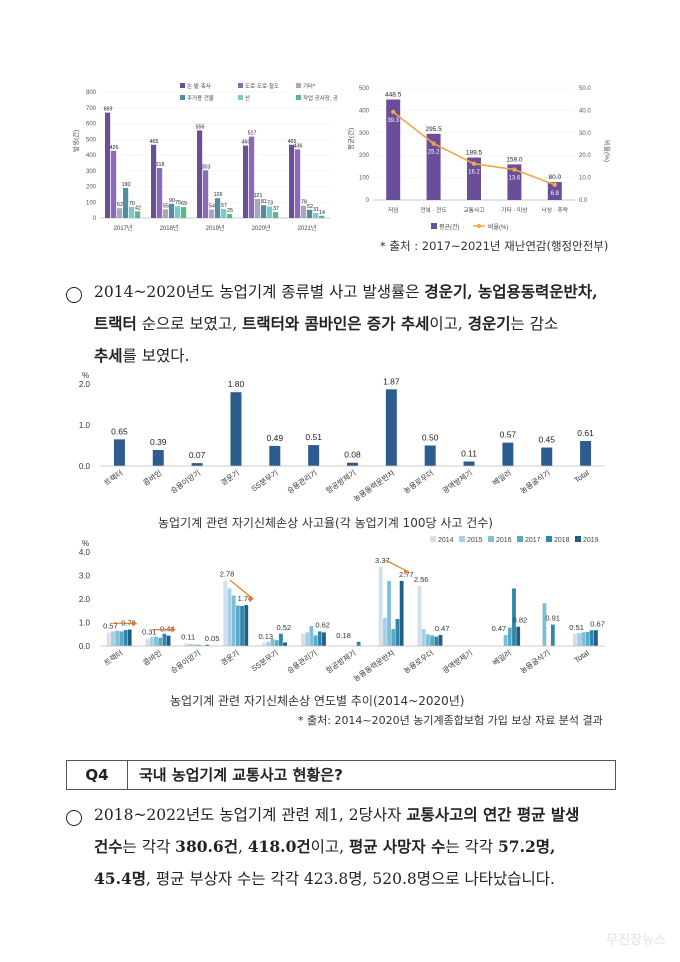 This screenshot has height=962, width=680. I want to click on chart3-value-label: 1.80, so click(236, 384).